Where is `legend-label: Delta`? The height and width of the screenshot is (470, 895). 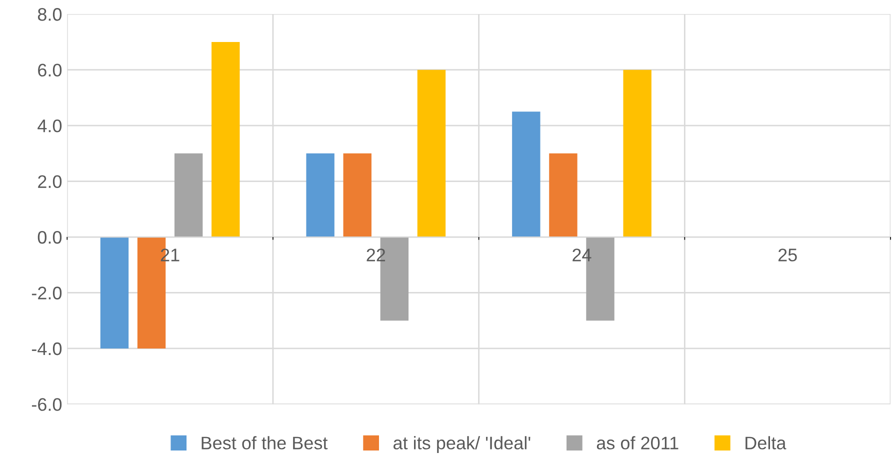 legend-label: Delta is located at coordinates (766, 443).